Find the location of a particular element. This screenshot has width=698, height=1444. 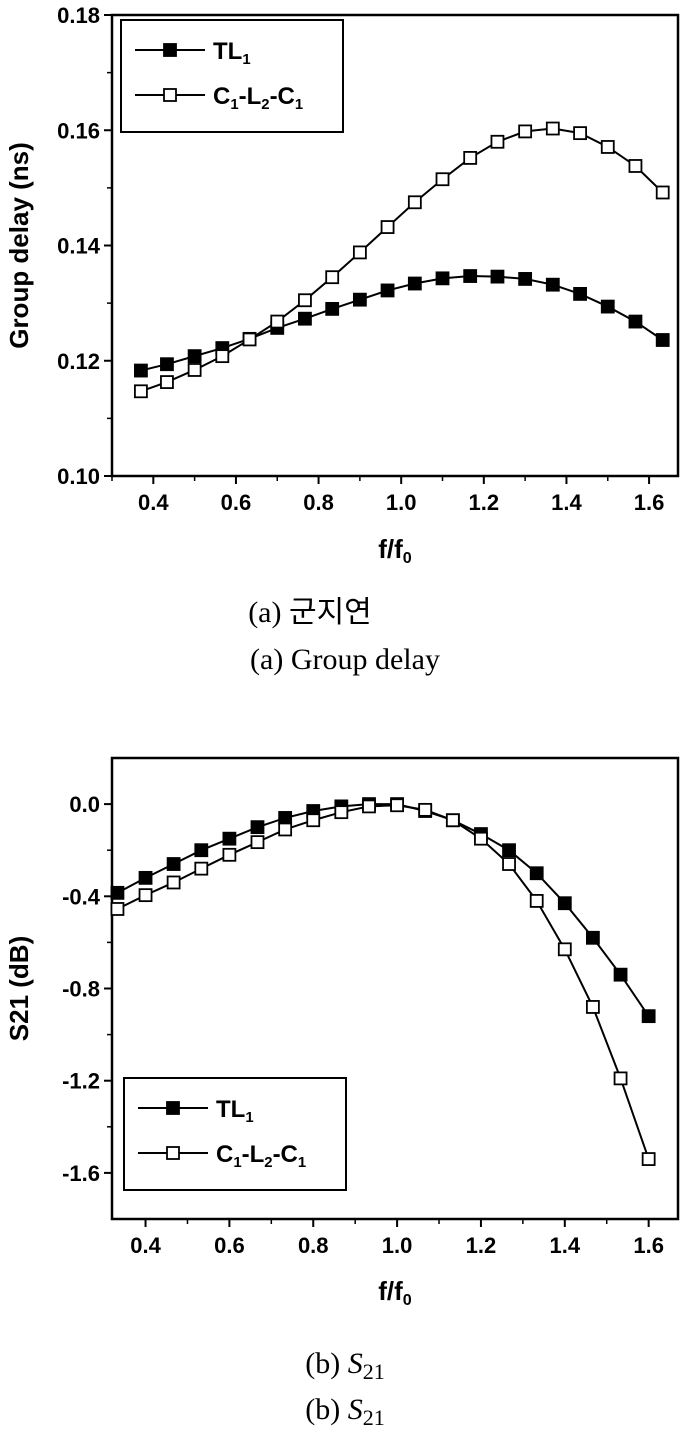

y-tick-label: -1.6 is located at coordinates (81, 1173).